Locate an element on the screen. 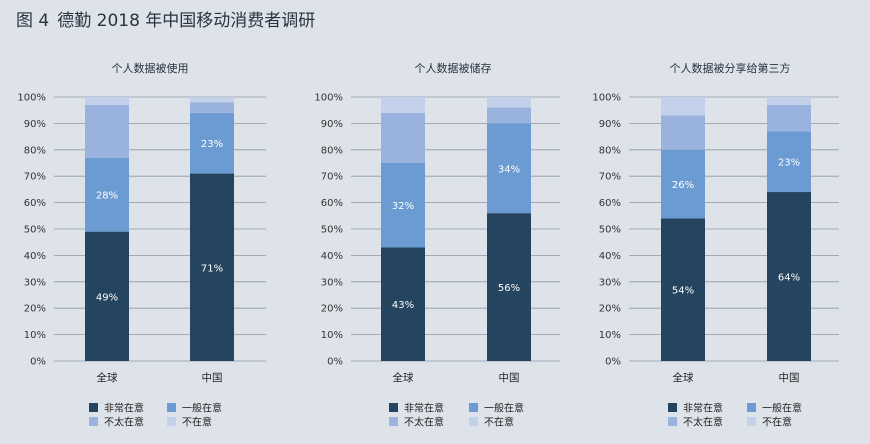 Image resolution: width=870 pixels, height=444 pixels. data-label: 32% is located at coordinates (403, 206).